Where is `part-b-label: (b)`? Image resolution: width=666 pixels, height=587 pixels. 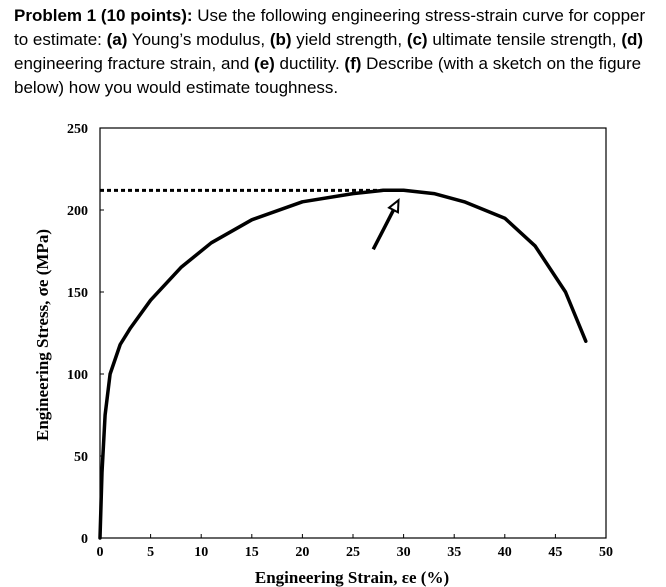 part-b-label: (b) is located at coordinates (280, 39).